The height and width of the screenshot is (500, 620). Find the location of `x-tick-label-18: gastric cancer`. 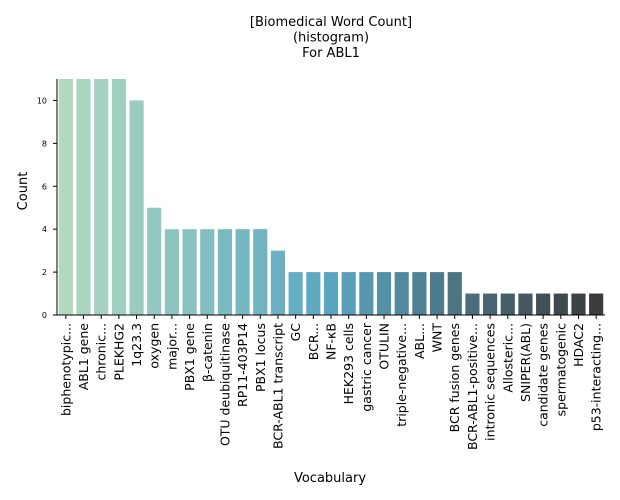

x-tick-label-18: gastric cancer is located at coordinates (366, 366).